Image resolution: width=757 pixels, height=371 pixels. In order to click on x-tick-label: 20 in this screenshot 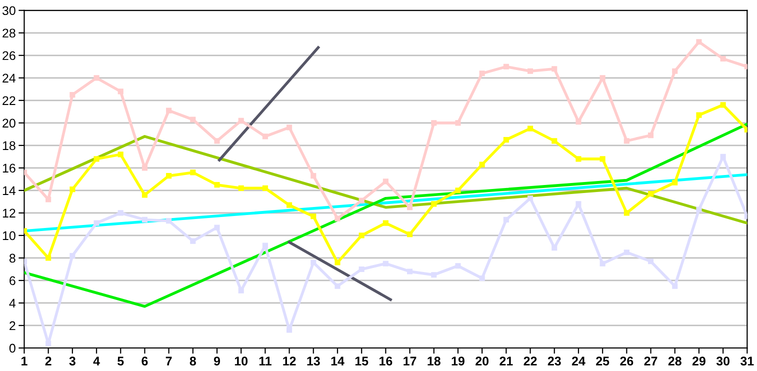, I will do `click(482, 361)`.